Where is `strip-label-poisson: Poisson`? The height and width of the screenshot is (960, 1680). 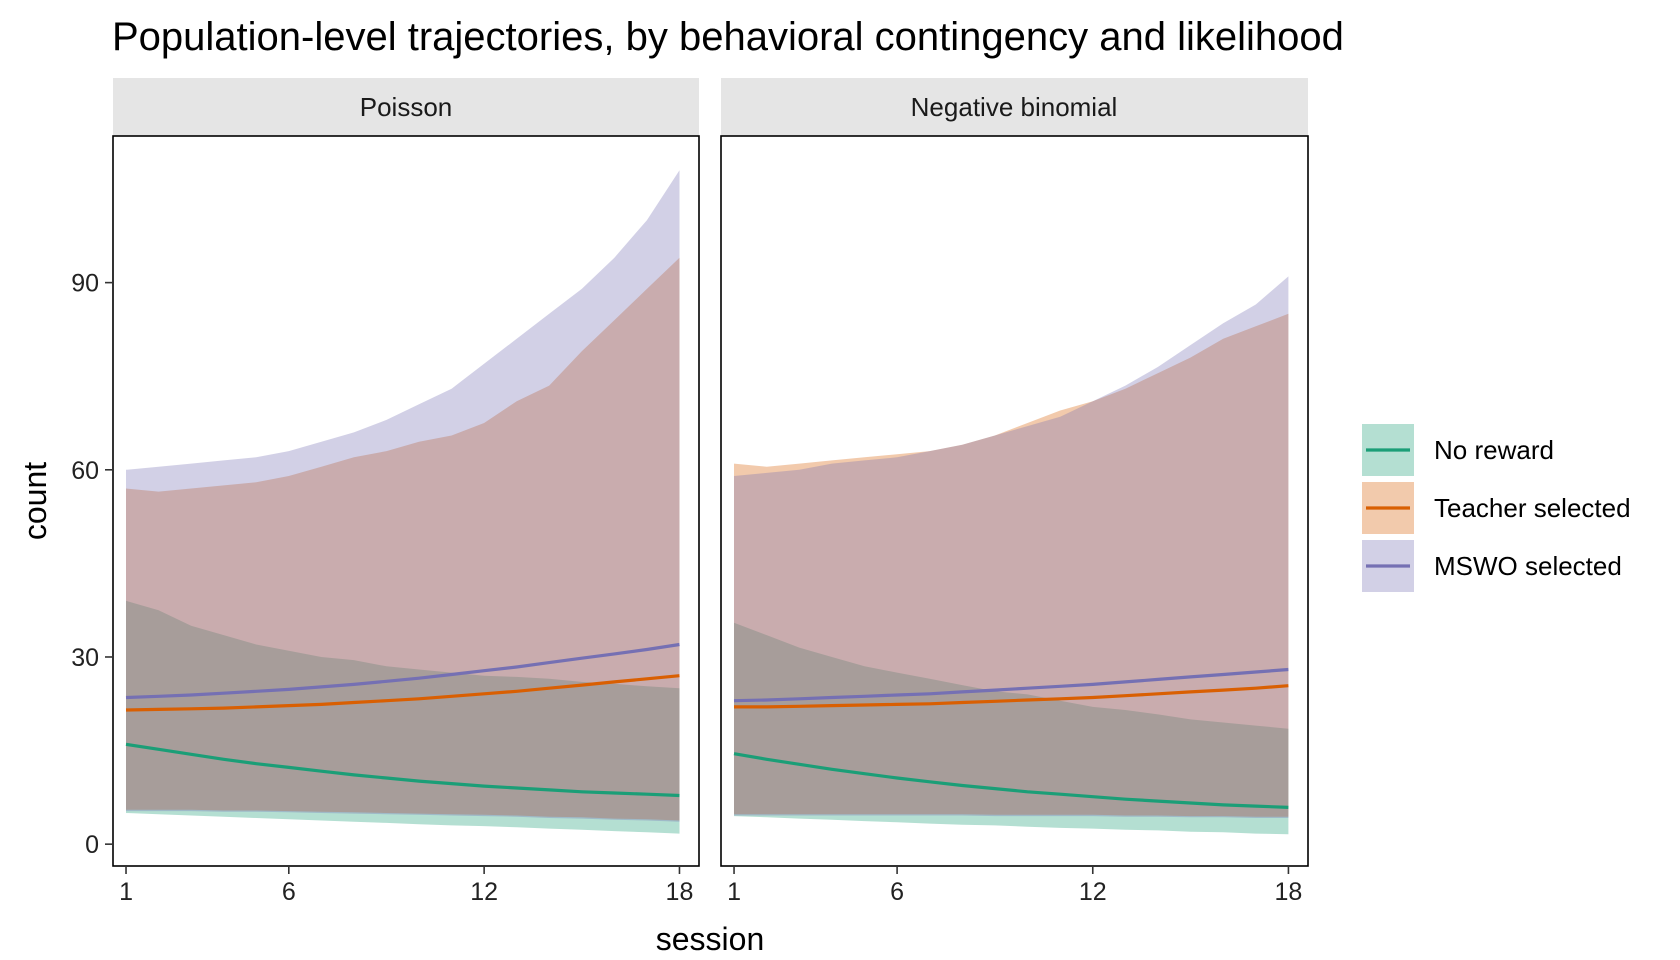
strip-label-poisson: Poisson is located at coordinates (406, 107).